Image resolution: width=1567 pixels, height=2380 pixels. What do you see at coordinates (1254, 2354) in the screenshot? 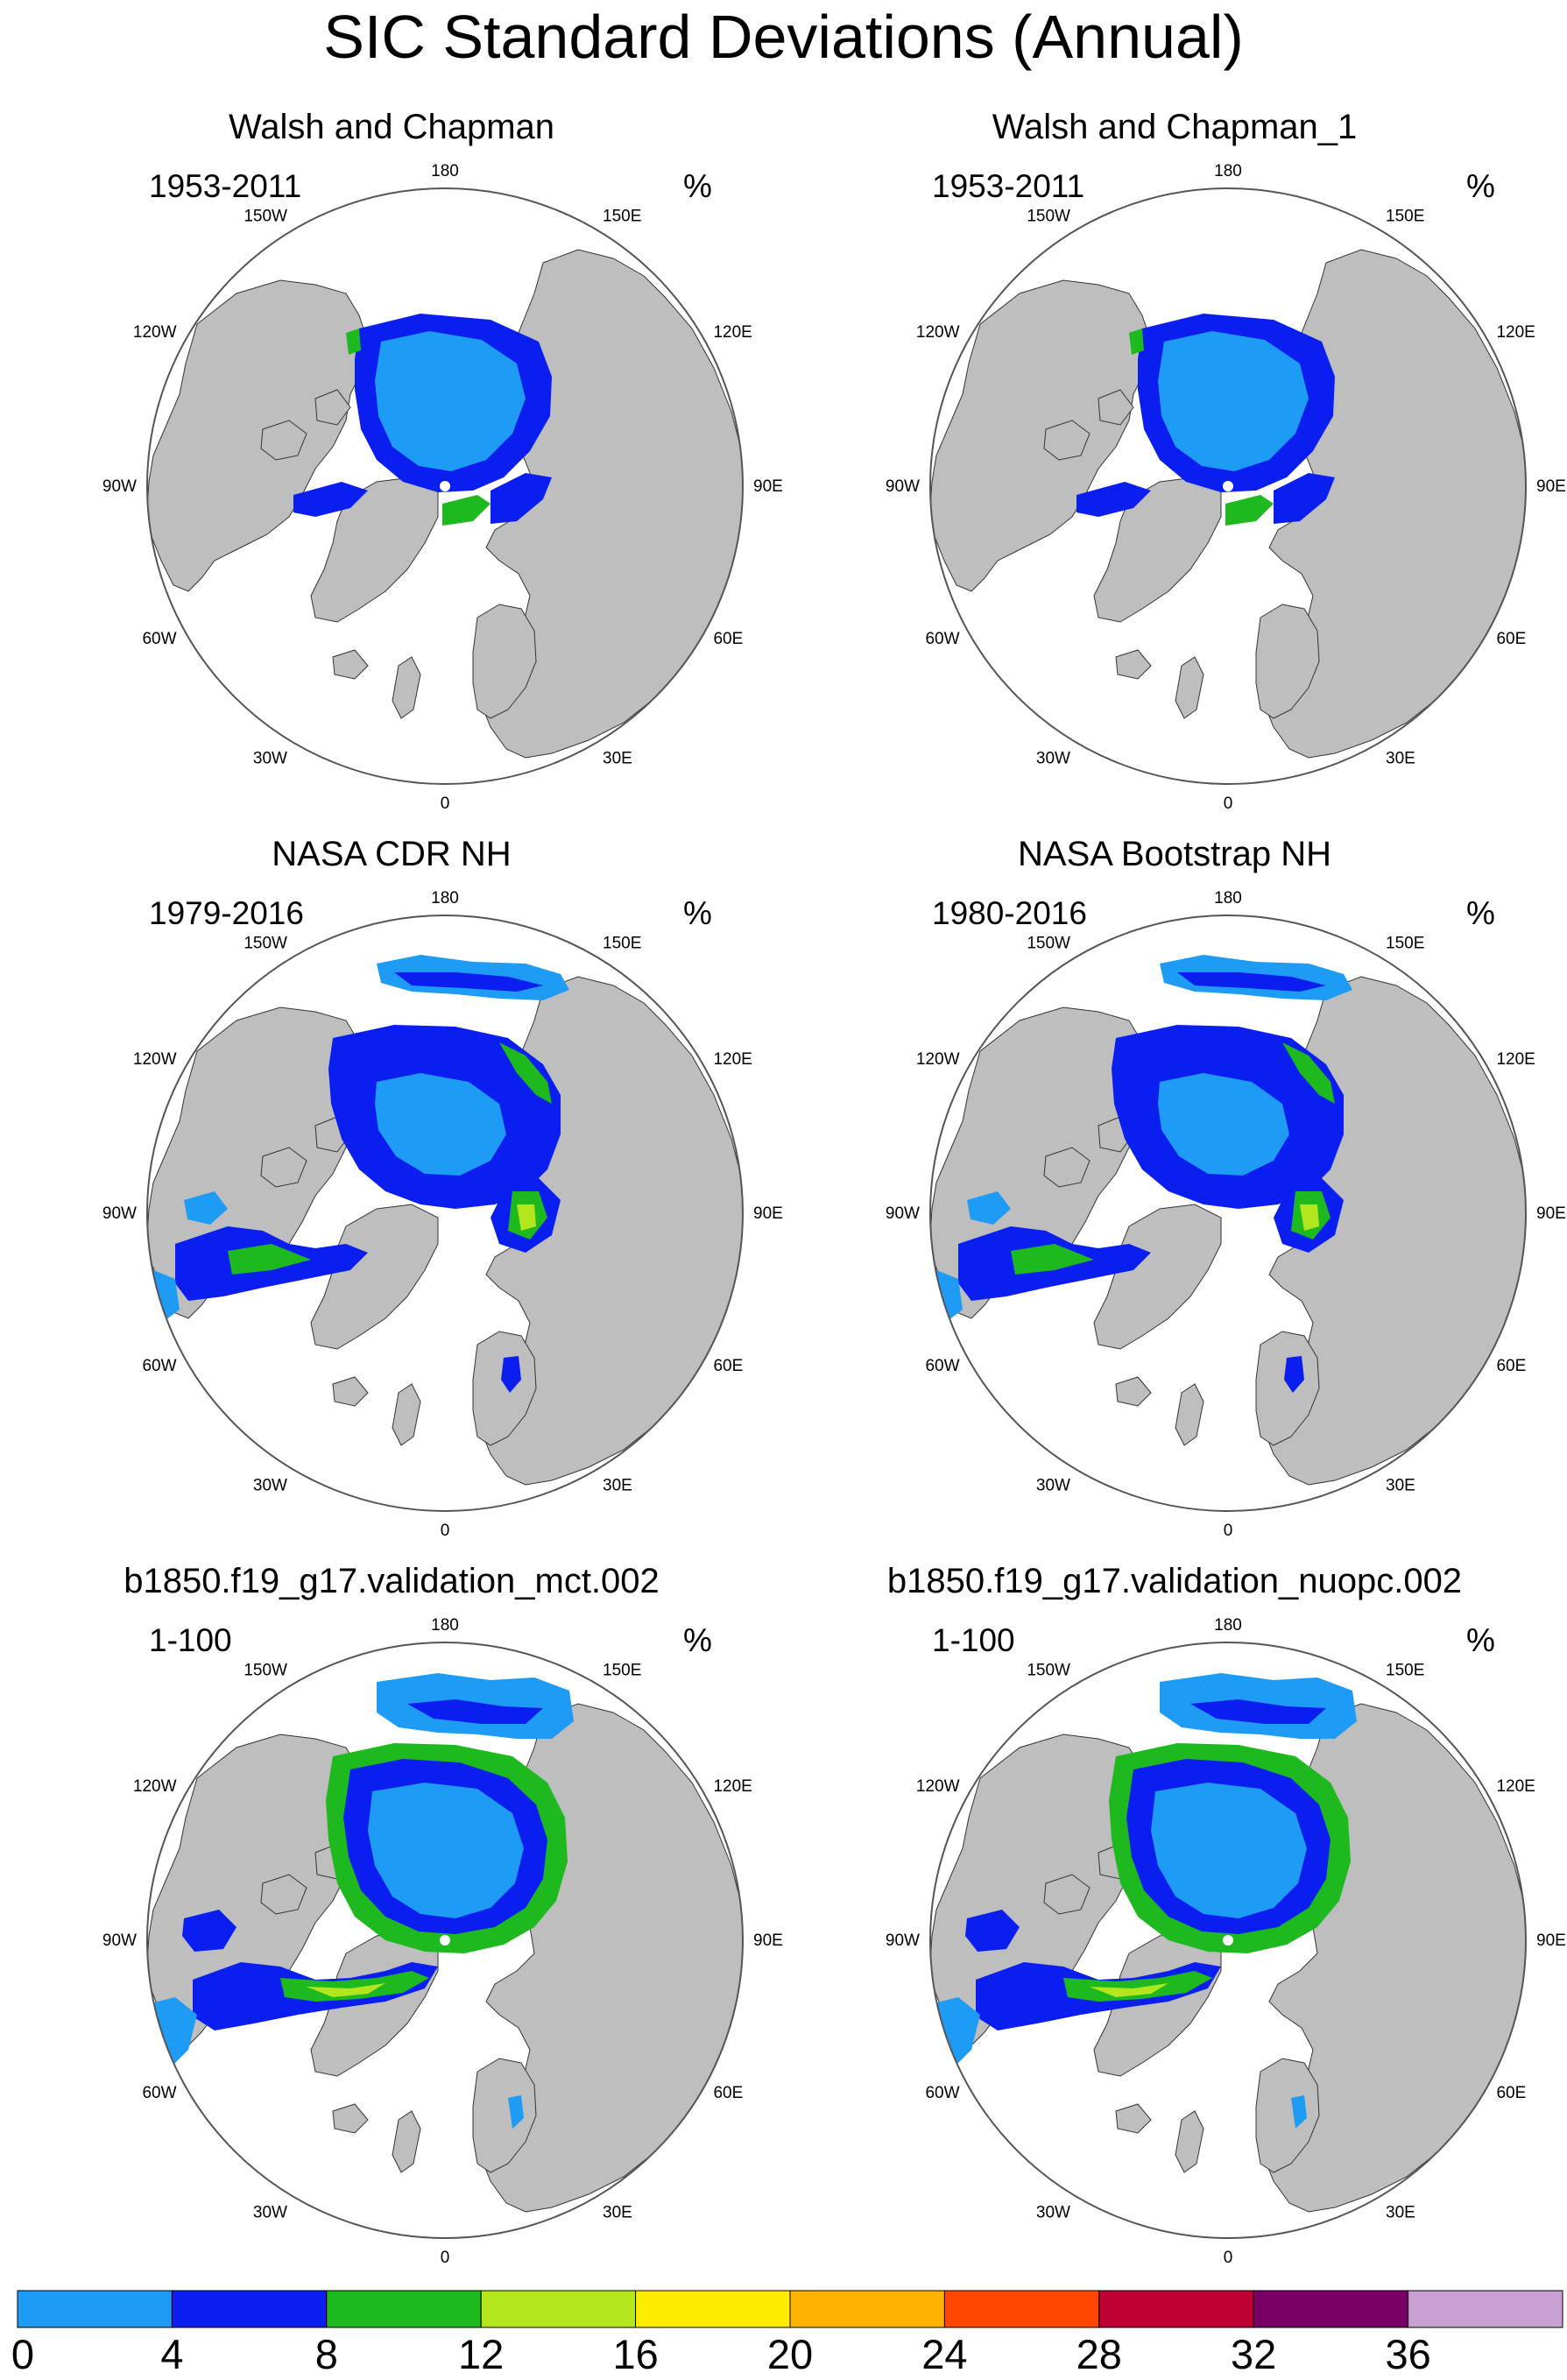
I see `colorbar-tick-label: 32` at bounding box center [1254, 2354].